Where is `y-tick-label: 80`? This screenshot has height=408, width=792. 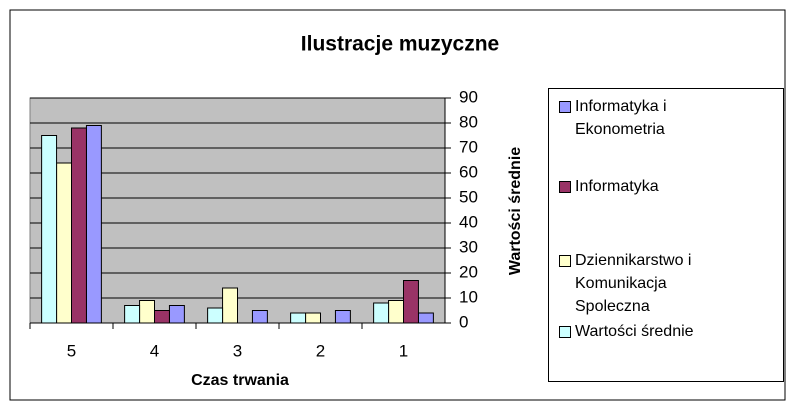
y-tick-label: 80 is located at coordinates (468, 121).